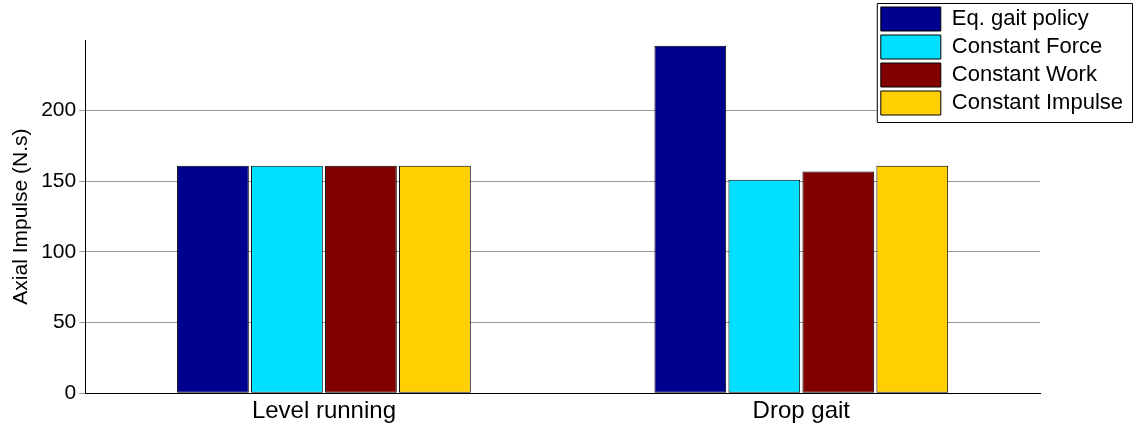 The width and height of the screenshot is (1135, 430). Describe the element at coordinates (323, 410) in the screenshot. I see `x-tick-label: Level running` at that location.